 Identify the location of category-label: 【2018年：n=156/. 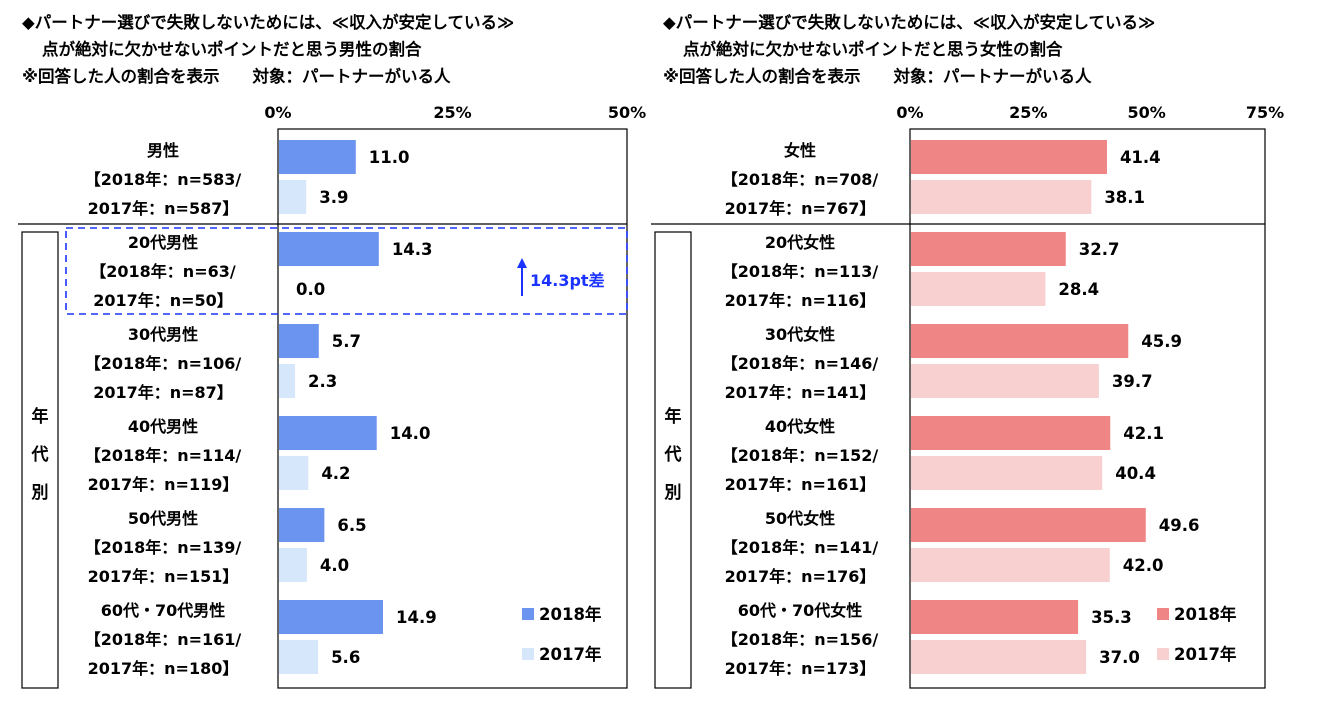
(800, 639).